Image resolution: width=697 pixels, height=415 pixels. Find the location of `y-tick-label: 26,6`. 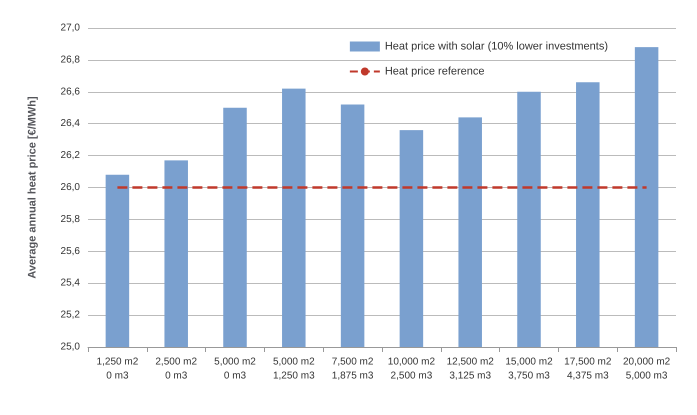

y-tick-label: 26,6 is located at coordinates (70, 92).